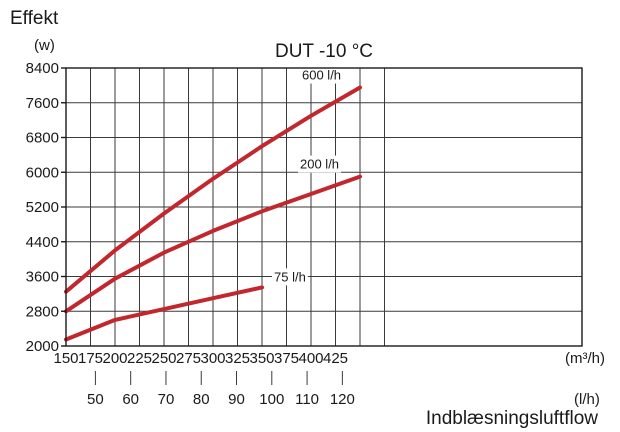 The image size is (620, 432). What do you see at coordinates (42, 242) in the screenshot?
I see `y-tick-label: 4400` at bounding box center [42, 242].